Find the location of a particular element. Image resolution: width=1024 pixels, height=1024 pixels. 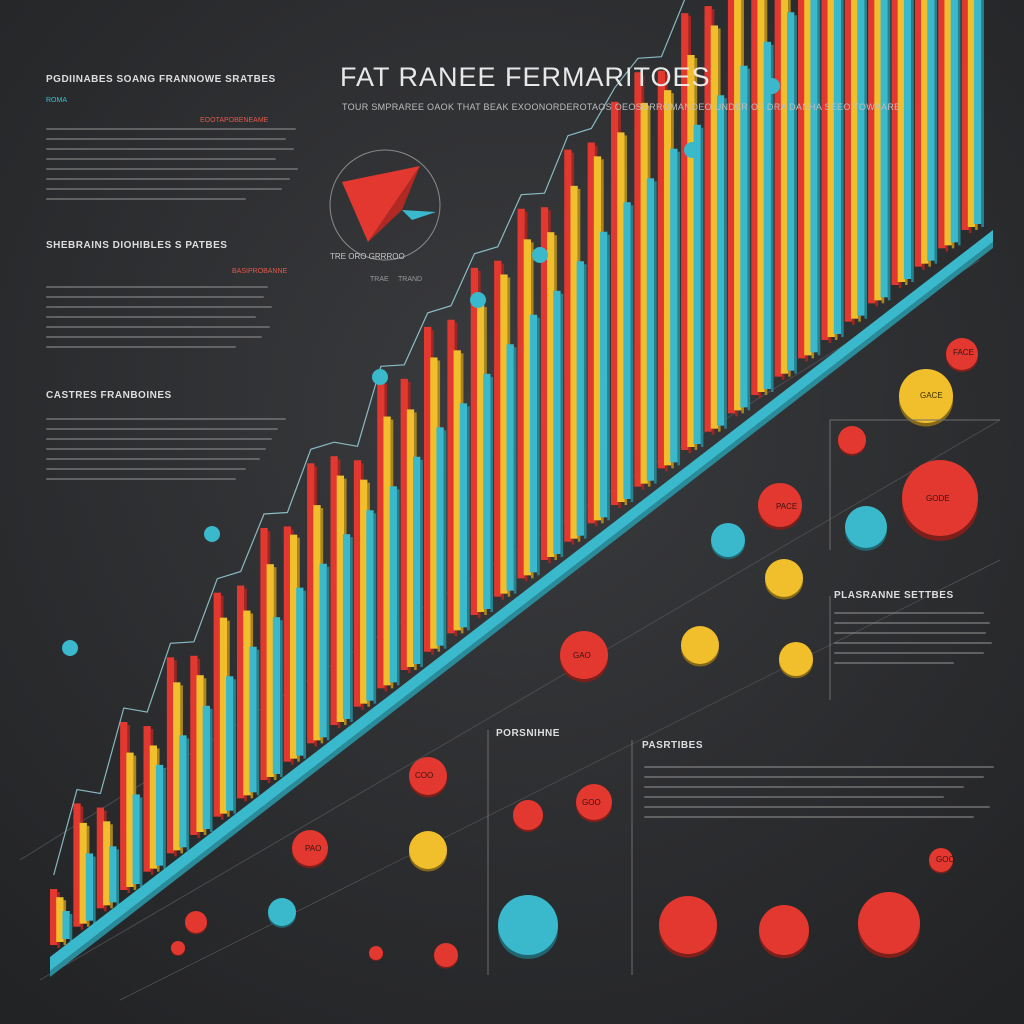

bar-s0-c15 is located at coordinates (404, 524).